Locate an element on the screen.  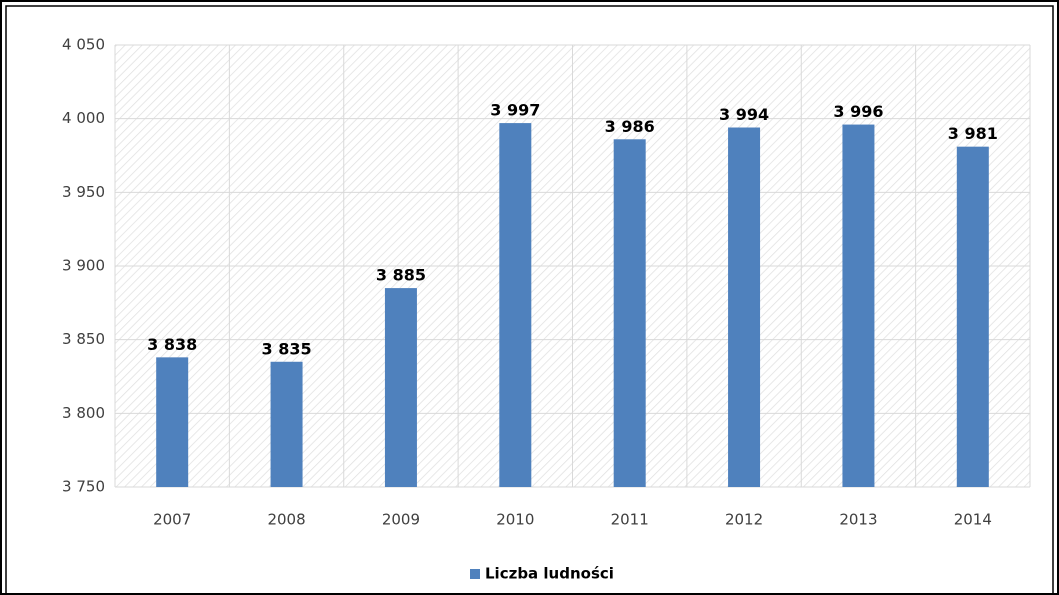
y-tick-label: 3 850 is located at coordinates (83, 339).